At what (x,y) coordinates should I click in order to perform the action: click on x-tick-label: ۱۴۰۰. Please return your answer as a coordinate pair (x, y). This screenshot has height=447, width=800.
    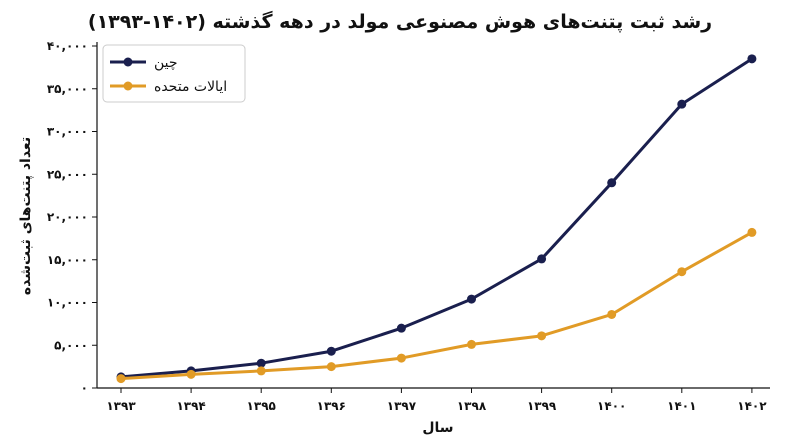
    Looking at the image, I should click on (611, 406).